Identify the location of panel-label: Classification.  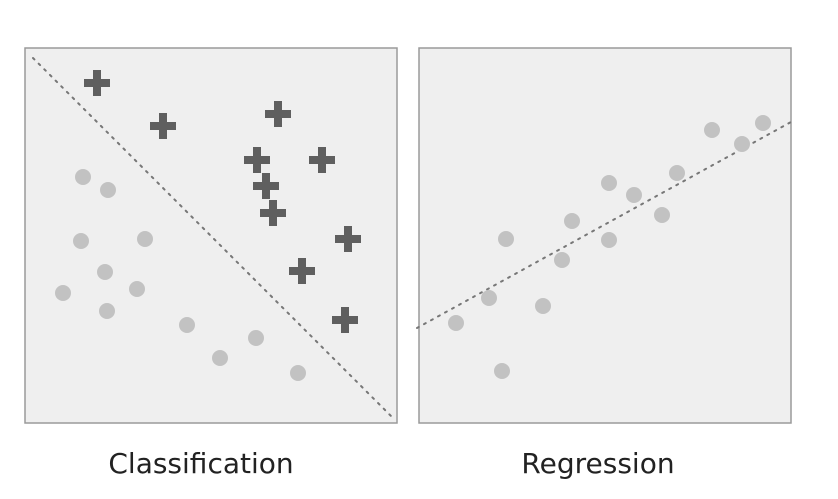
(200, 463).